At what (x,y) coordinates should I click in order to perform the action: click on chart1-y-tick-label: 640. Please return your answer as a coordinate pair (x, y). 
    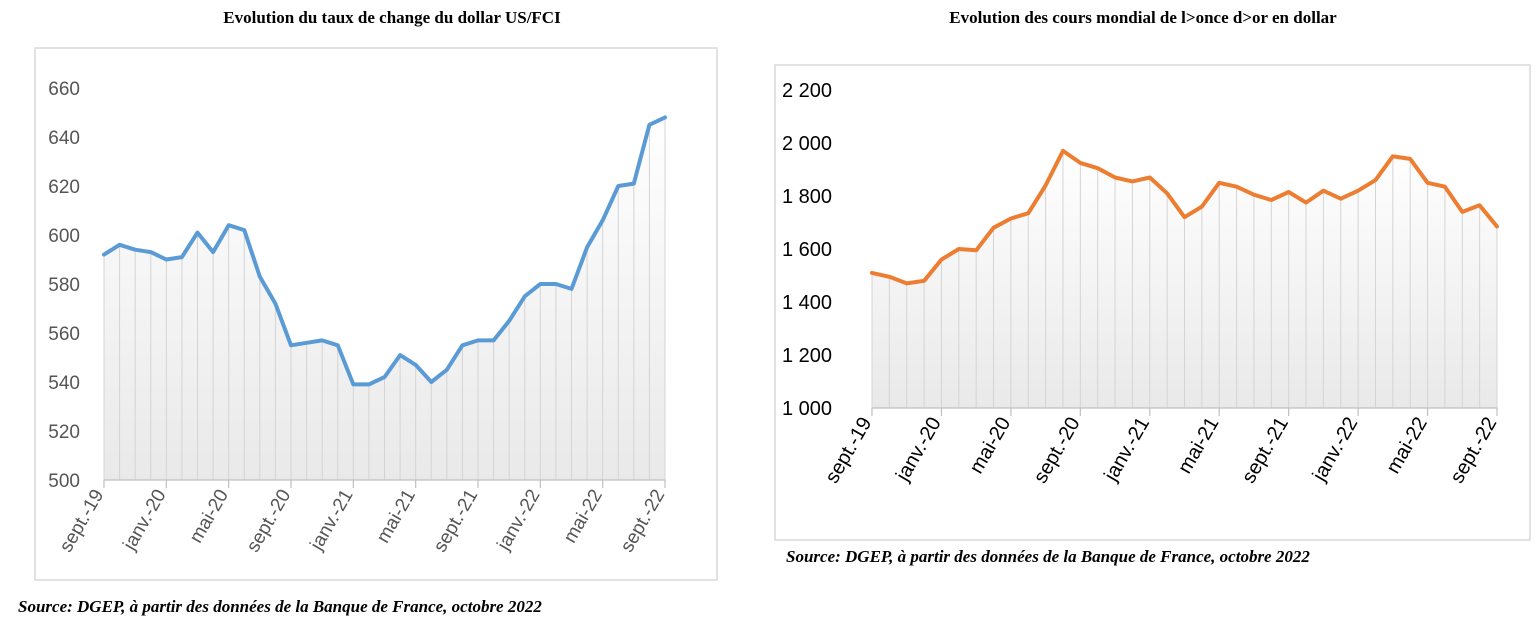
    Looking at the image, I should click on (64, 138).